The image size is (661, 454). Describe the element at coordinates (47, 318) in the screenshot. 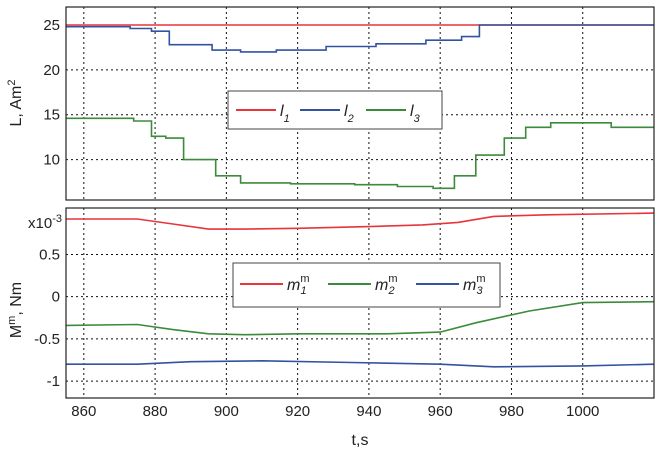

I see `bottom-y-tick-labels: -1 -0.5 0 0.5` at that location.